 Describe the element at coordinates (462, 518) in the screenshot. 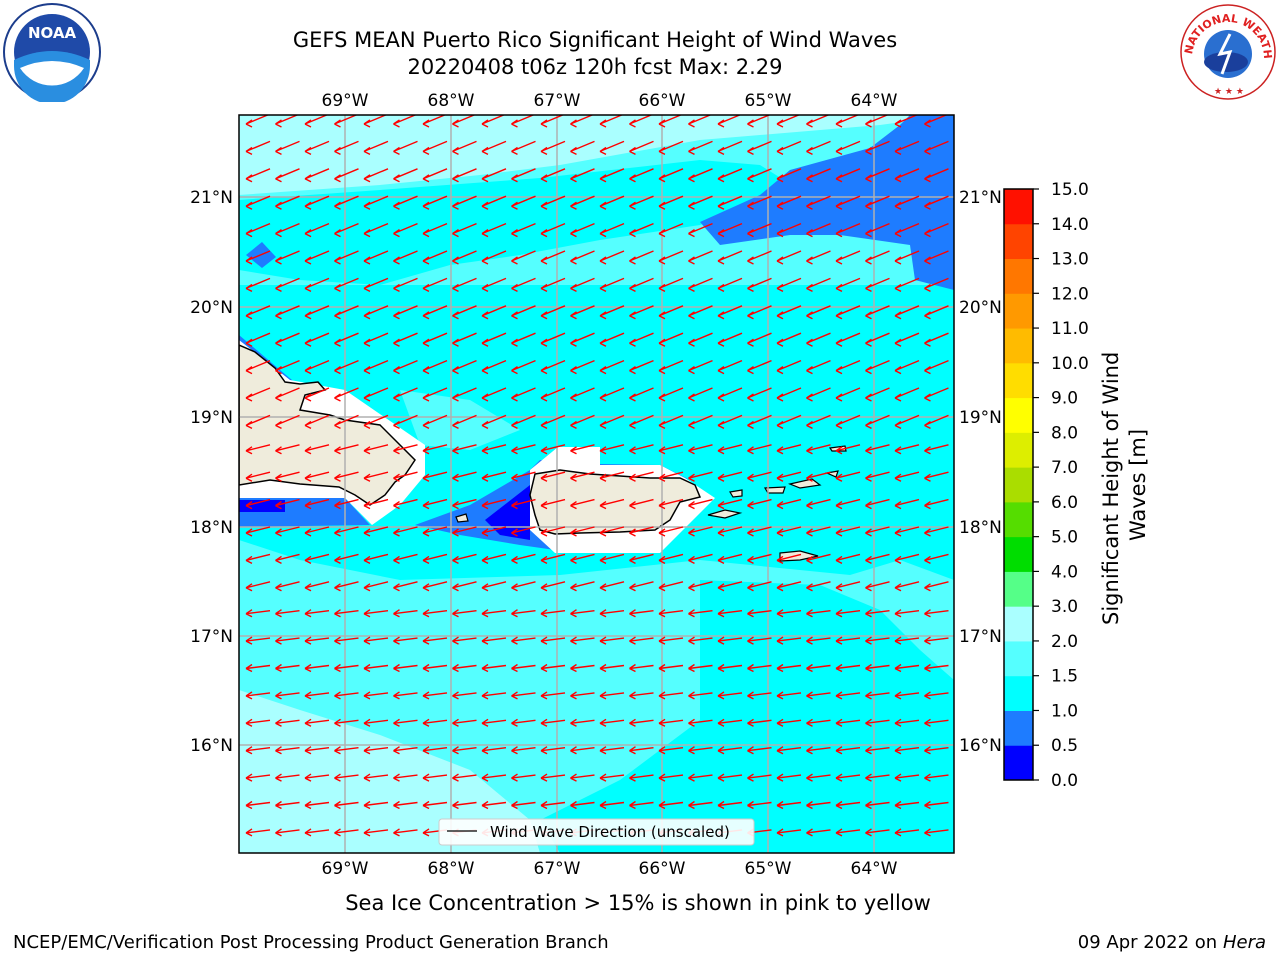

I see `land-mona-island` at that location.